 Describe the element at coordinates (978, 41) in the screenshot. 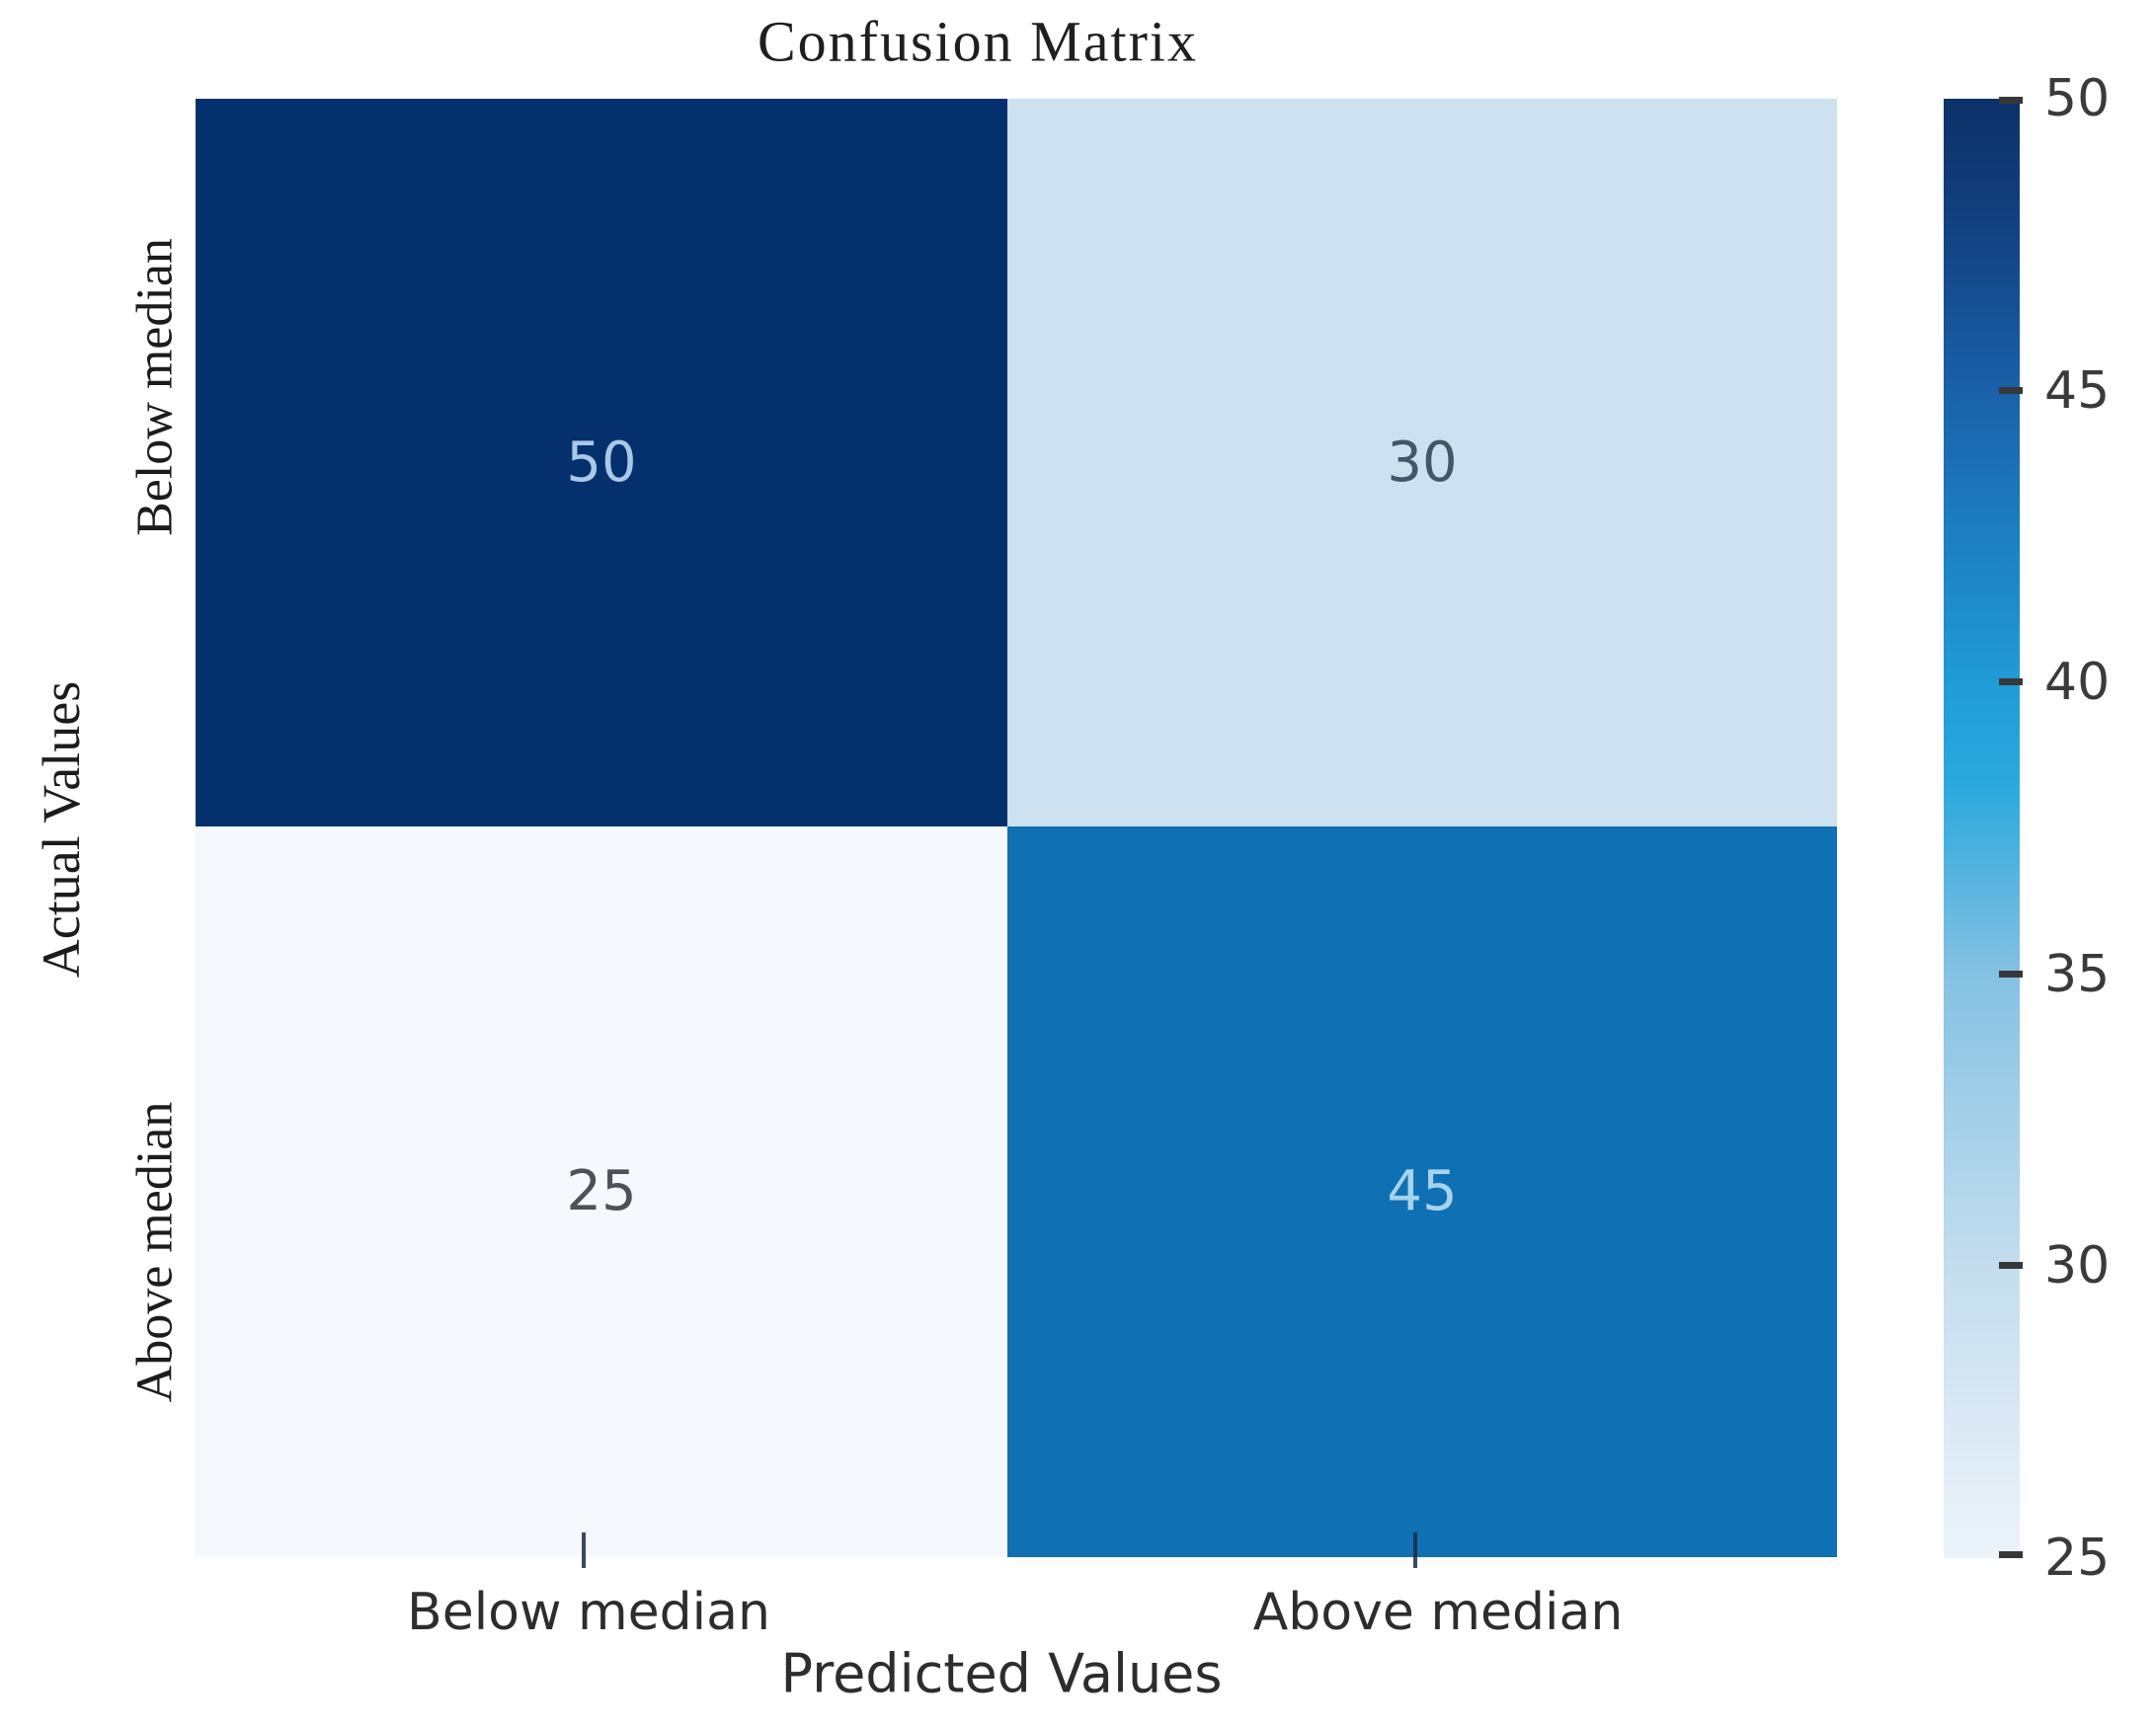

I see `chart-title: Confusion Matrix` at that location.